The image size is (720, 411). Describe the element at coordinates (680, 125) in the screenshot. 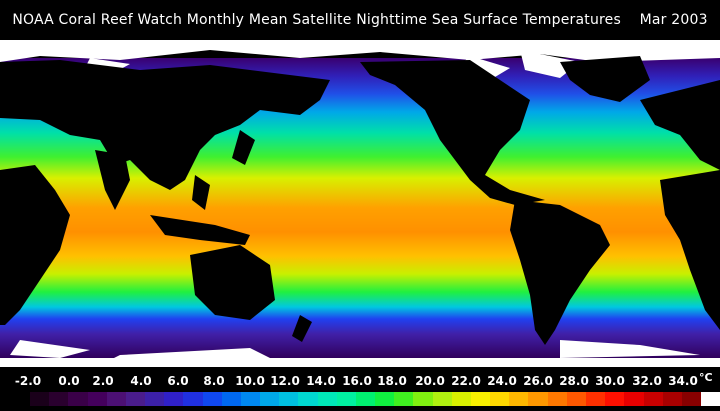

I see `western-europe` at that location.